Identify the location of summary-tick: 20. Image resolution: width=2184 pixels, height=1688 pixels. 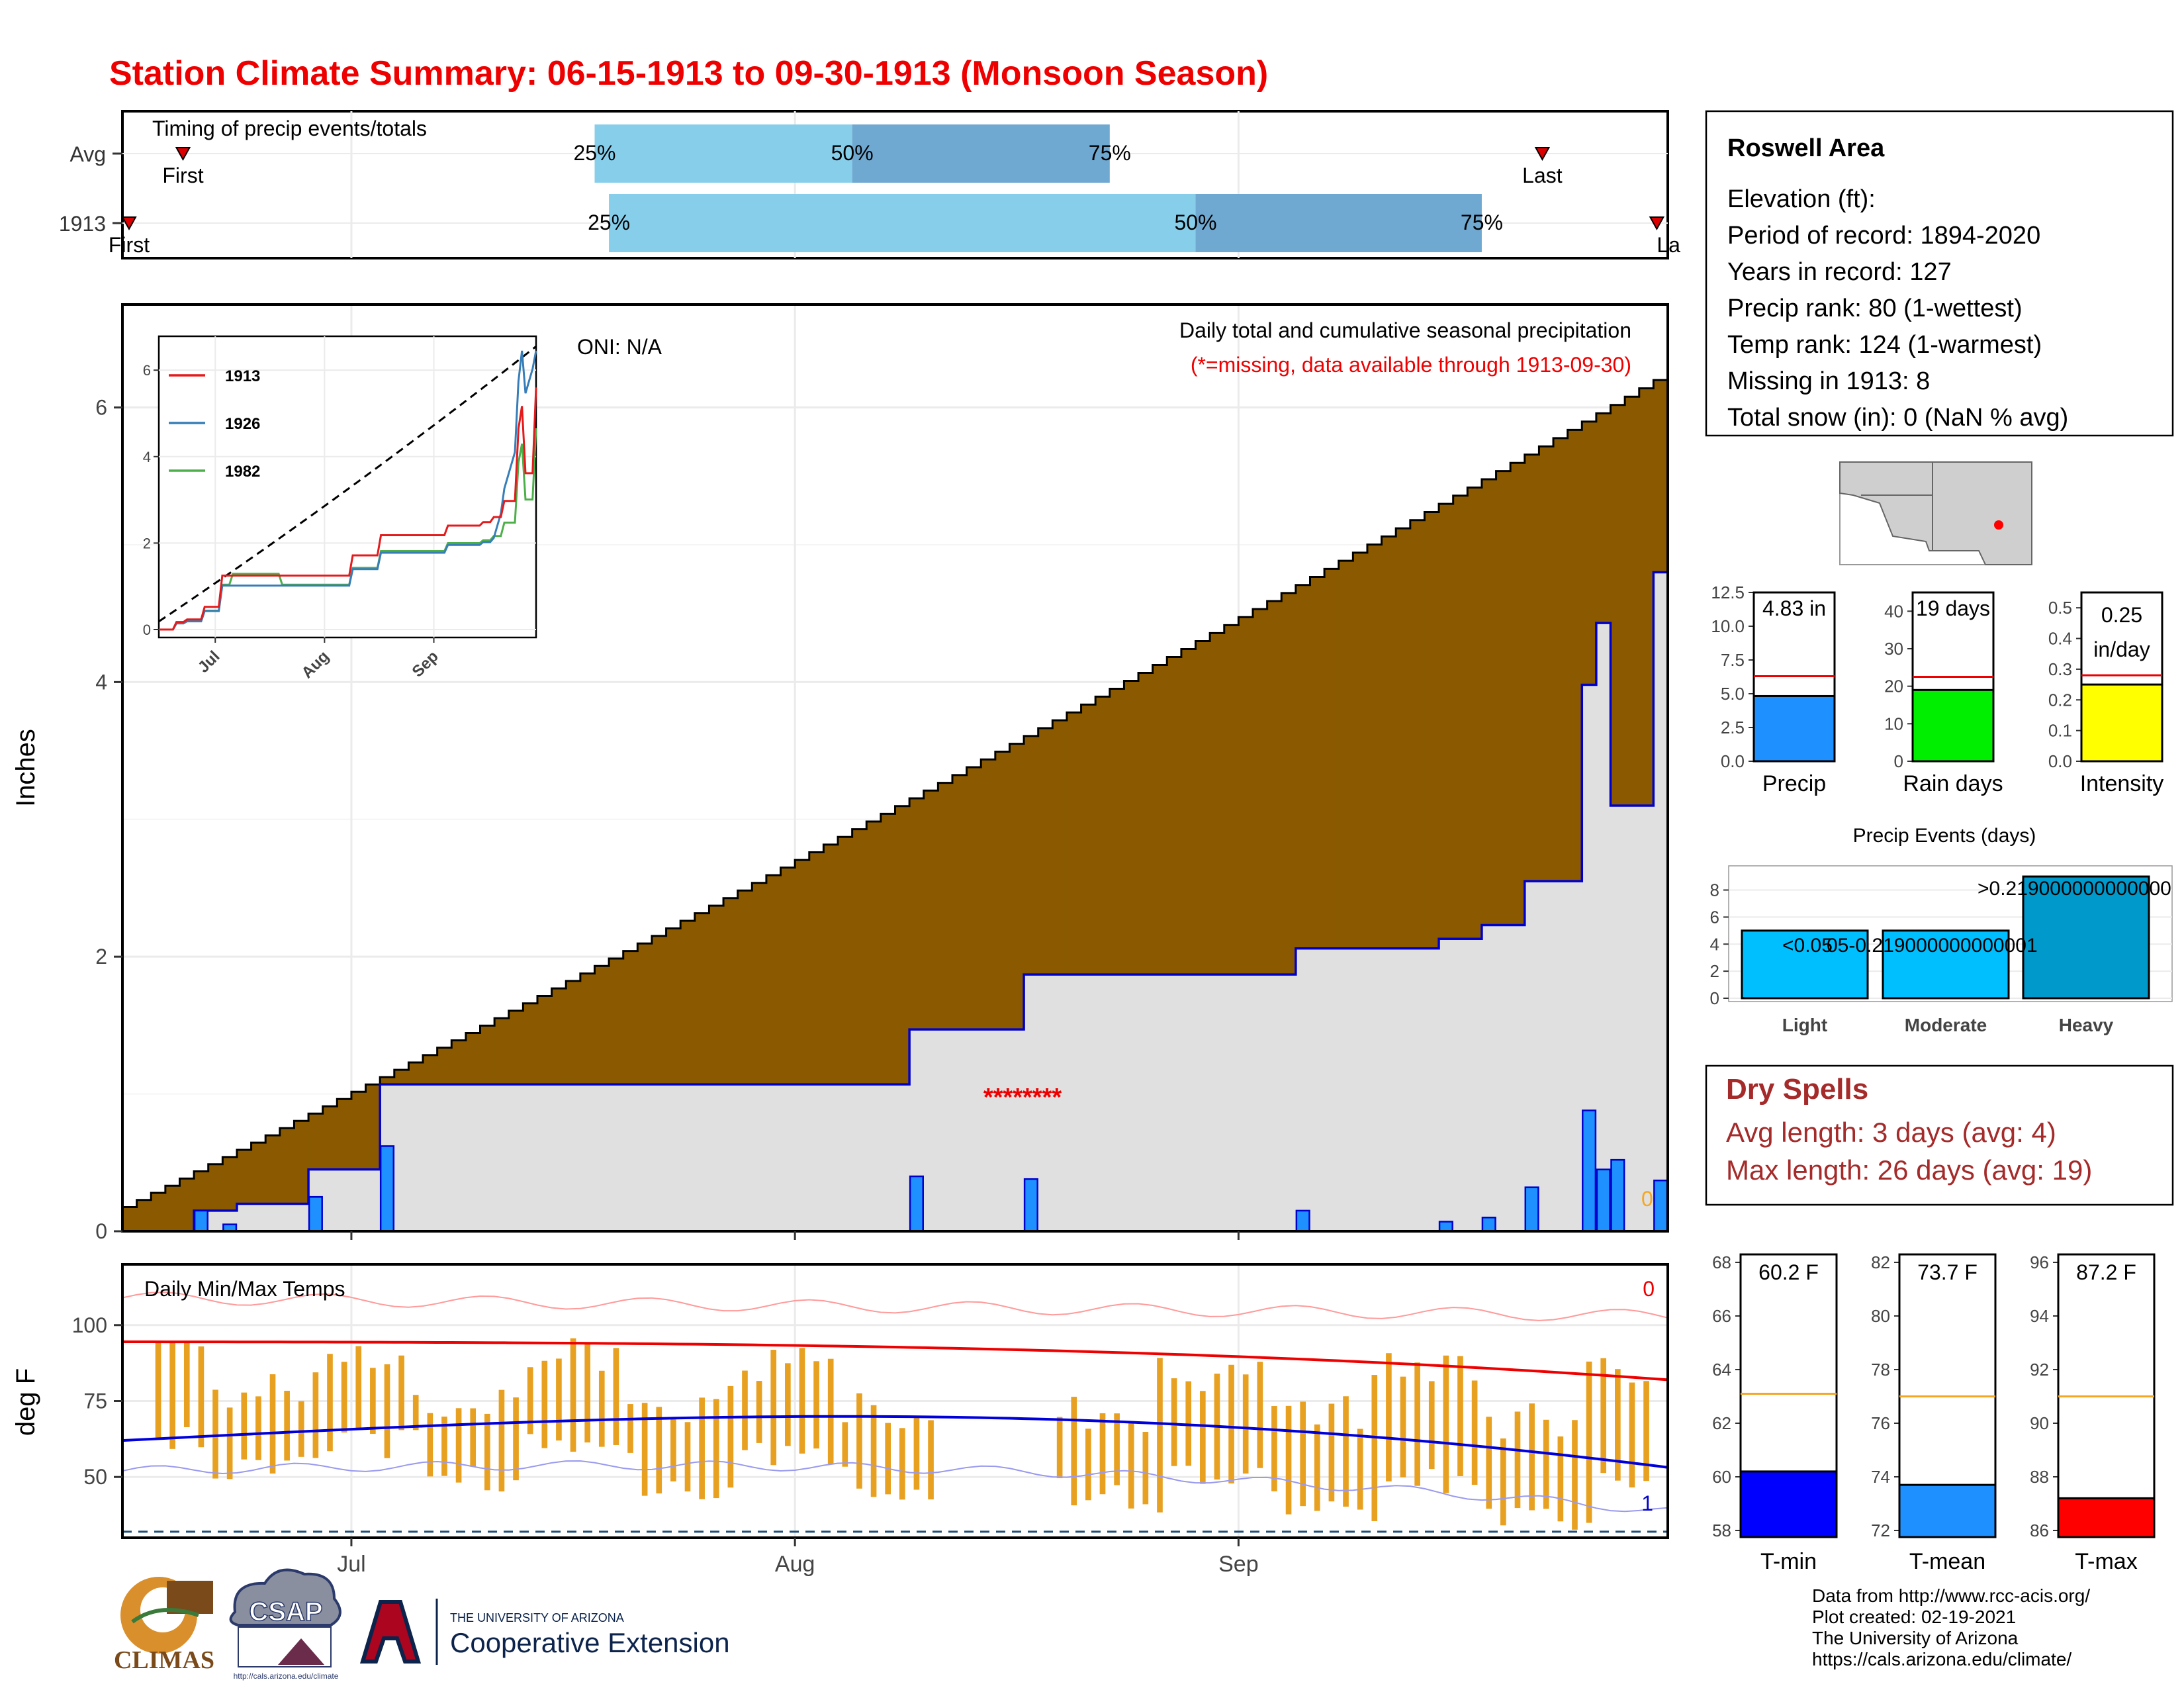
(1894, 686).